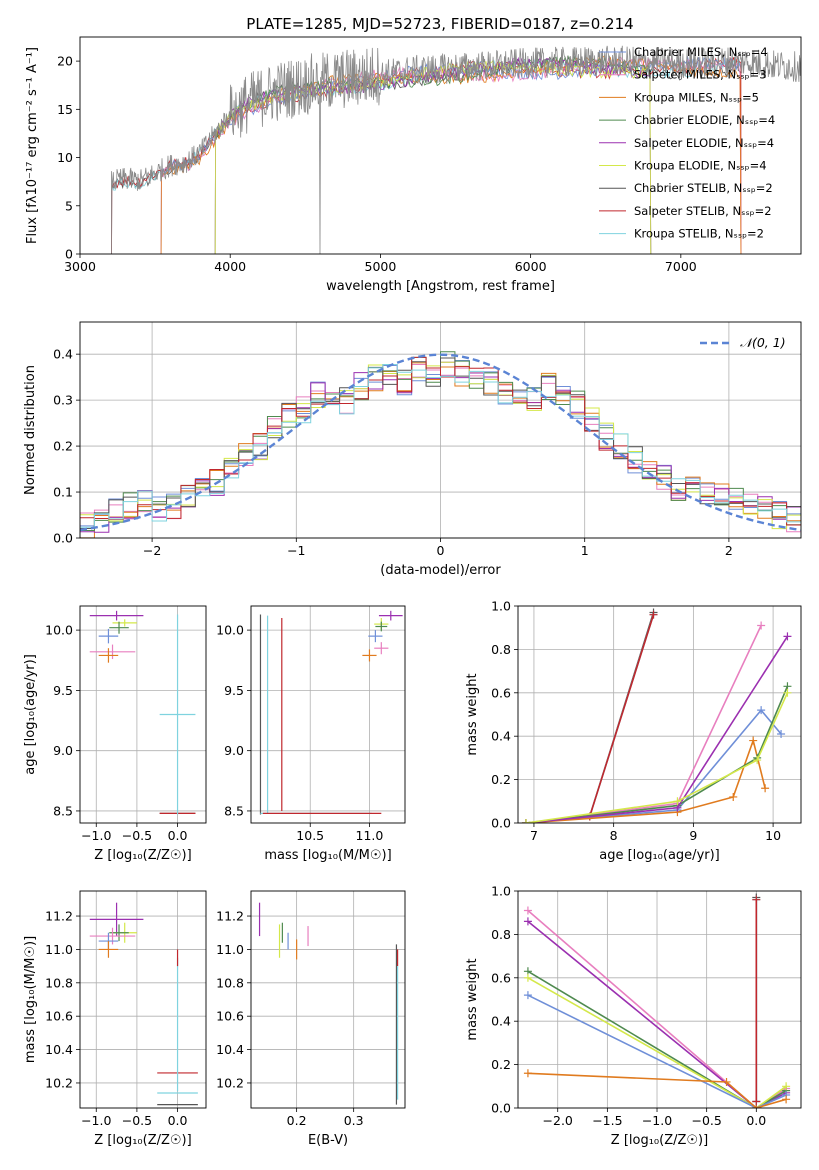 The image size is (819, 1170). Describe the element at coordinates (681, 266) in the screenshot. I see `x-tick-label: 7000` at that location.